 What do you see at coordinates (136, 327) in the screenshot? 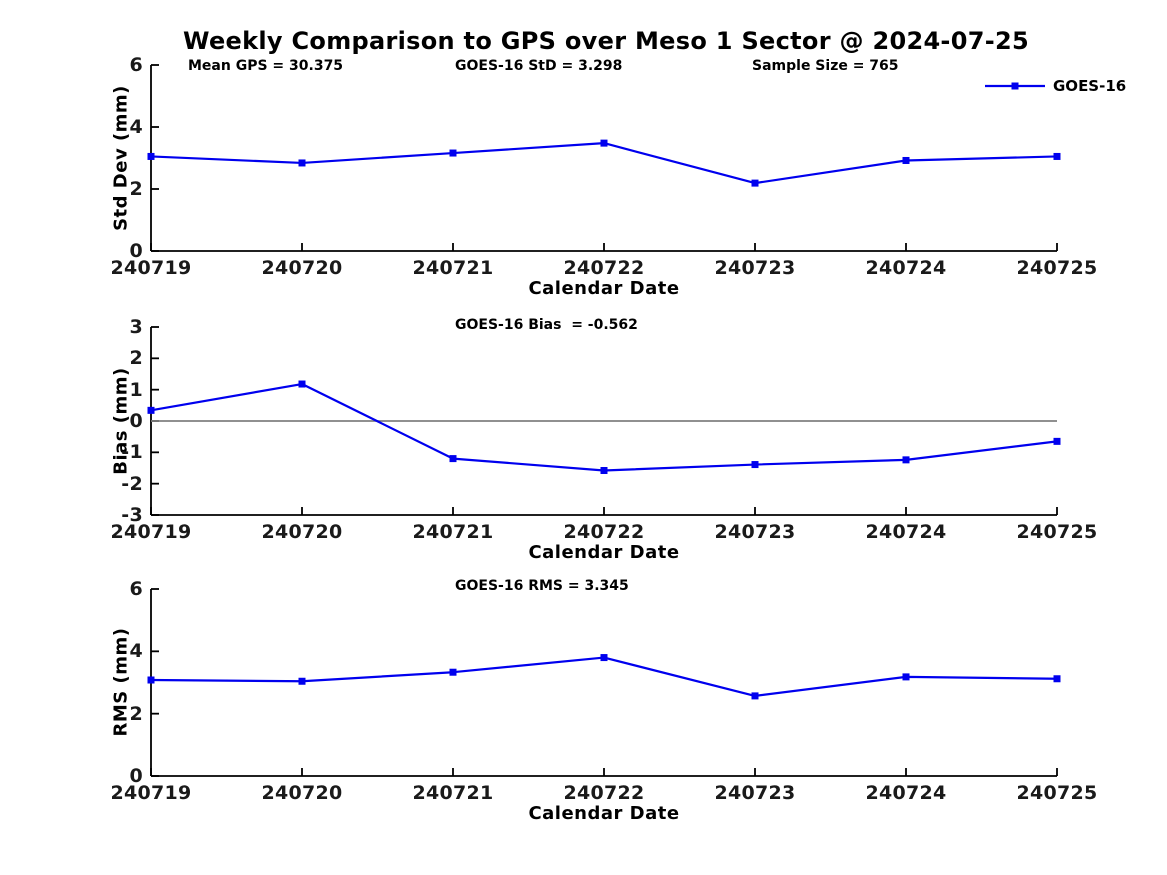
I see `y-tick-label: 3` at bounding box center [136, 327].